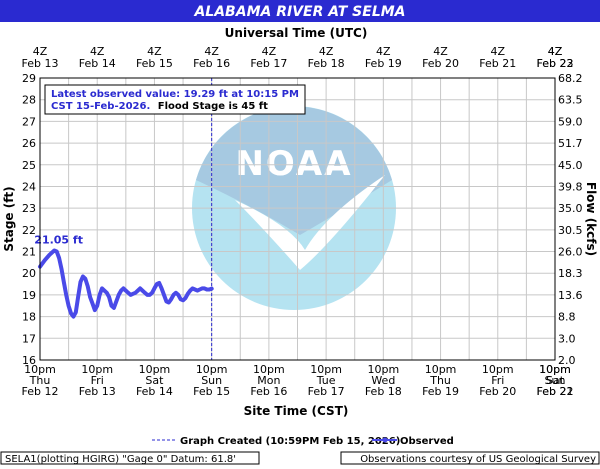  Describe the element at coordinates (29, 273) in the screenshot. I see `y-tick-label: 20` at that location.